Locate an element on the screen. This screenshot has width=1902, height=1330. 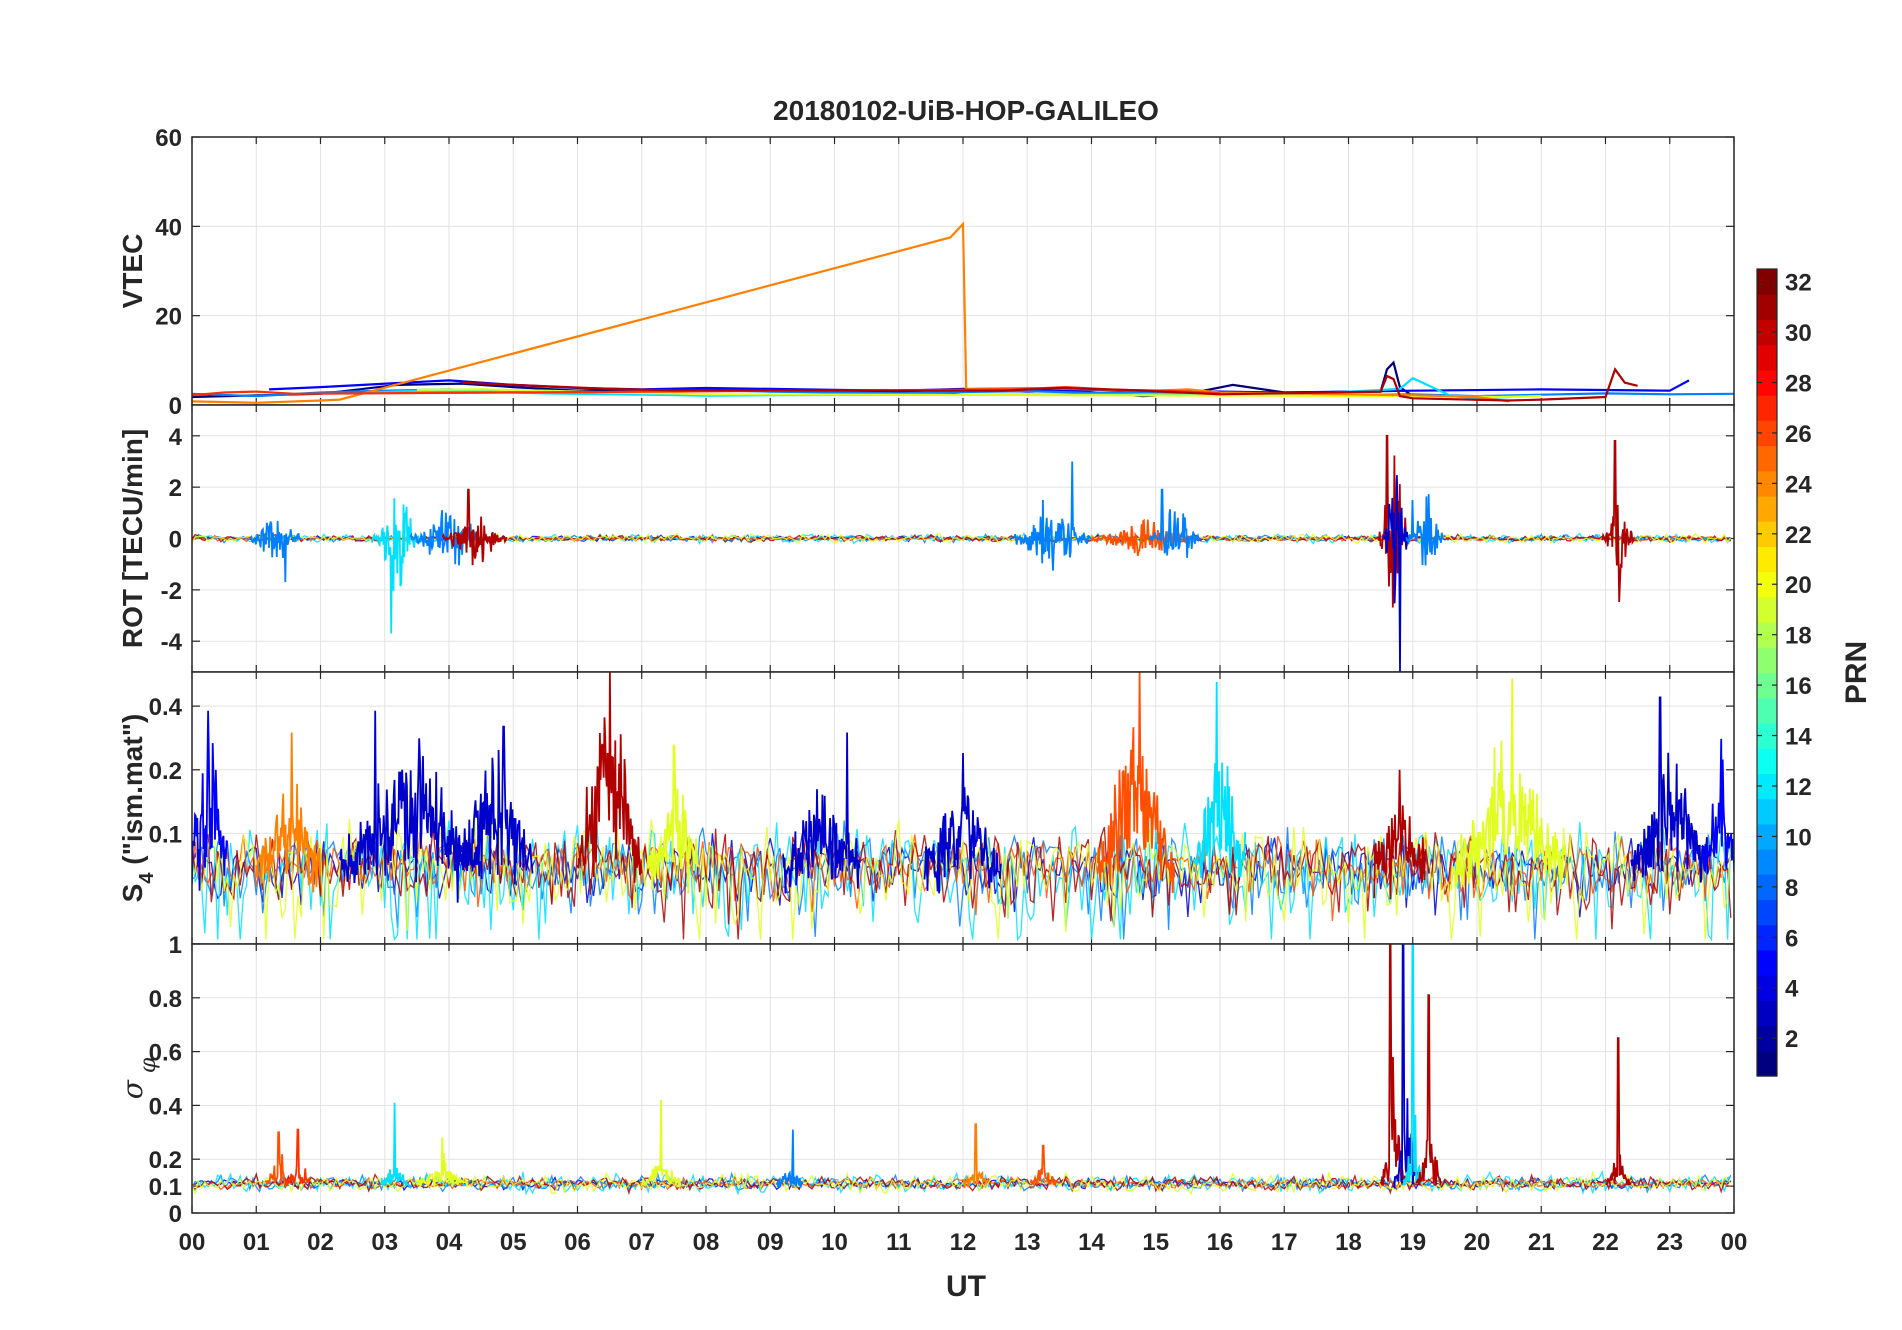
y-tick-label: 20 is located at coordinates (168, 317).